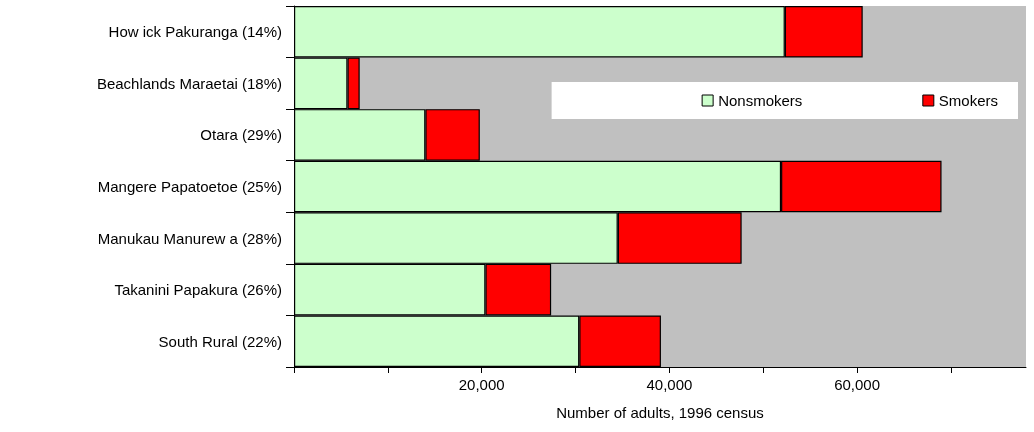 Image resolution: width=1034 pixels, height=432 pixels. Describe the element at coordinates (189, 186) in the screenshot. I see `y-tick-label: Mangere Papatoetoe (25%)` at that location.